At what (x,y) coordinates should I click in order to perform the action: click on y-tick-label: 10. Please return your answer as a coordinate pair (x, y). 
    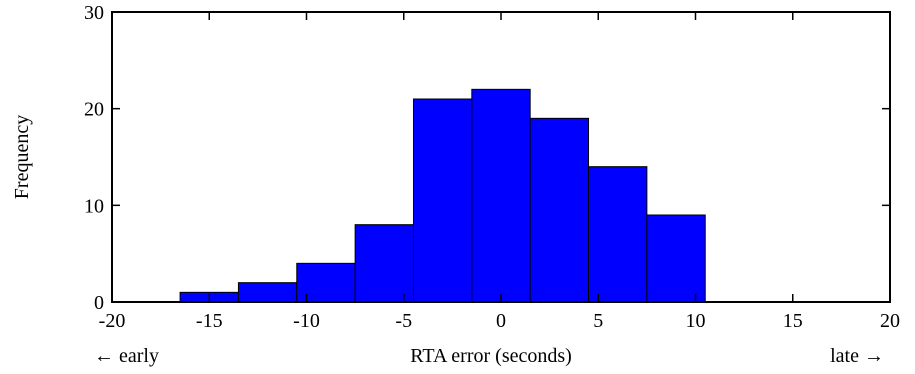
    Looking at the image, I should click on (94, 206).